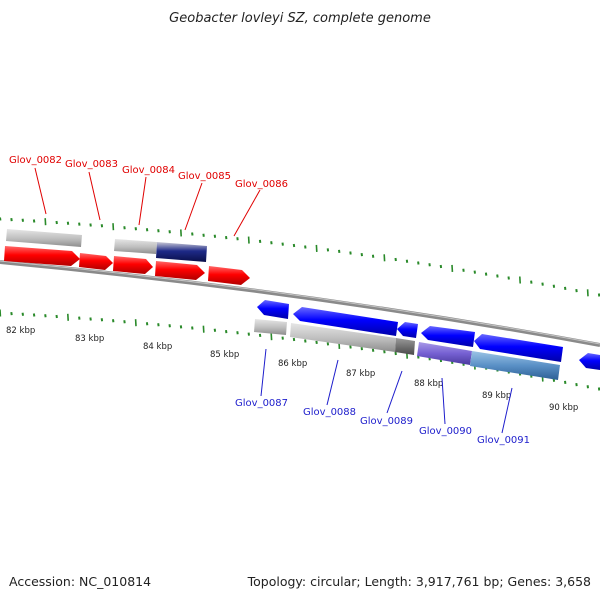 The height and width of the screenshot is (600, 600). I want to click on reverse-gene-arrows, so click(428, 335).